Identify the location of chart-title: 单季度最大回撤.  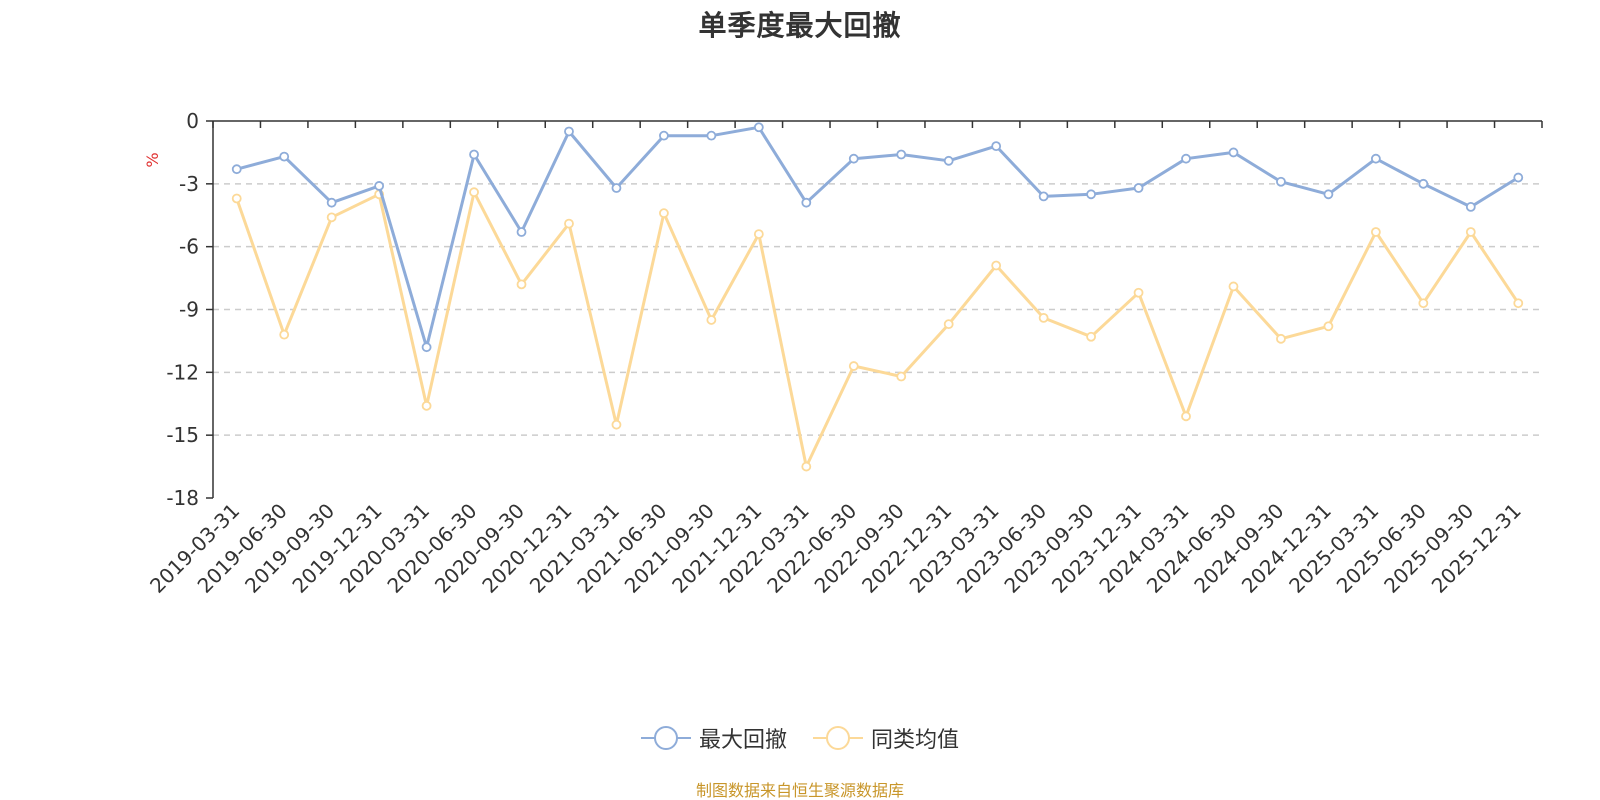
(800, 25).